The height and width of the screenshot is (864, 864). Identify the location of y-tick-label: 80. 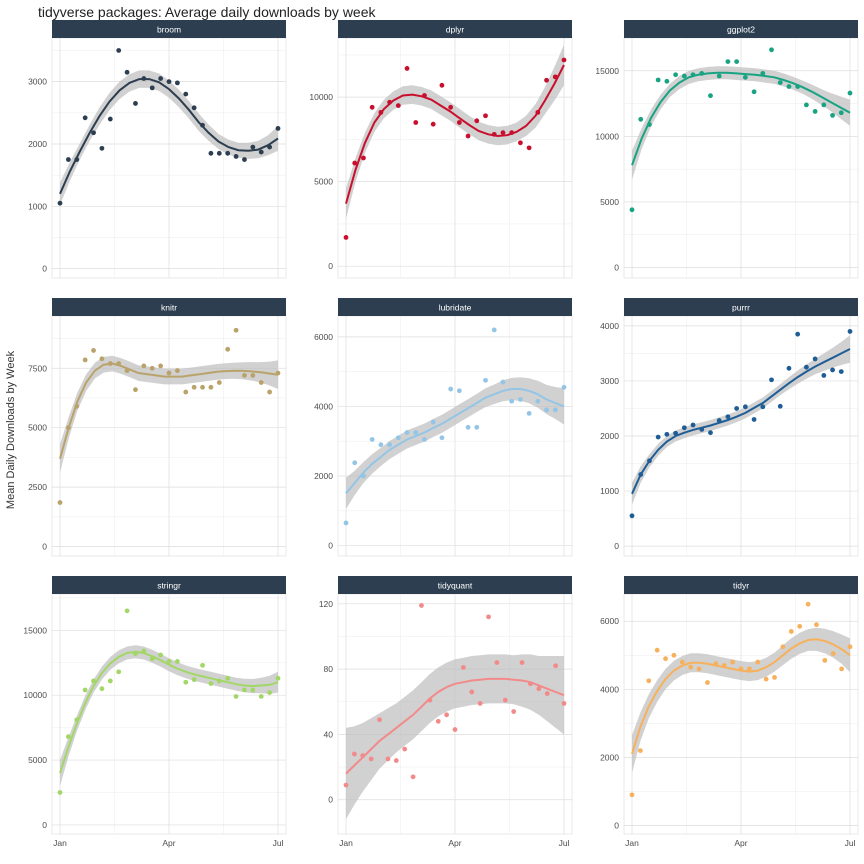
(329, 669).